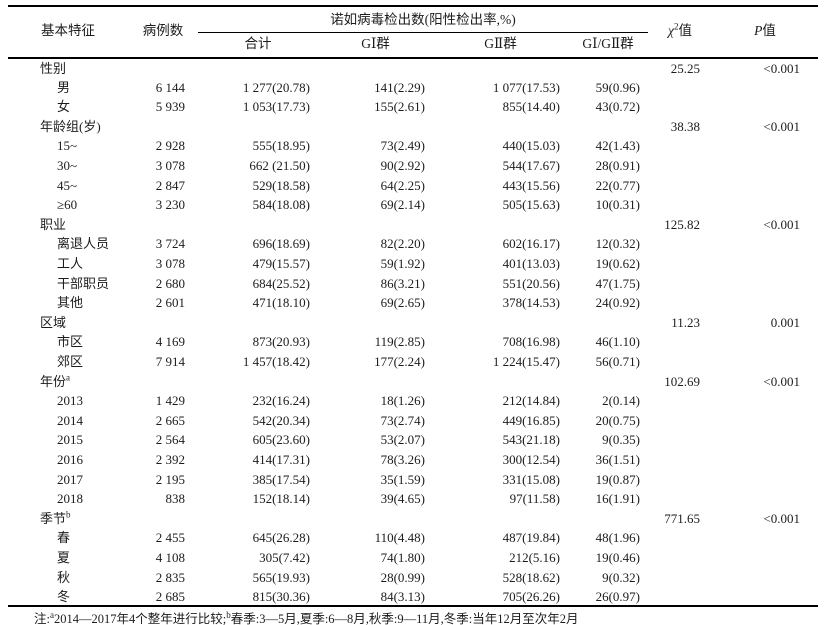  Describe the element at coordinates (531, 577) in the screenshot. I see `cell-g2: 528(18.62)` at that location.